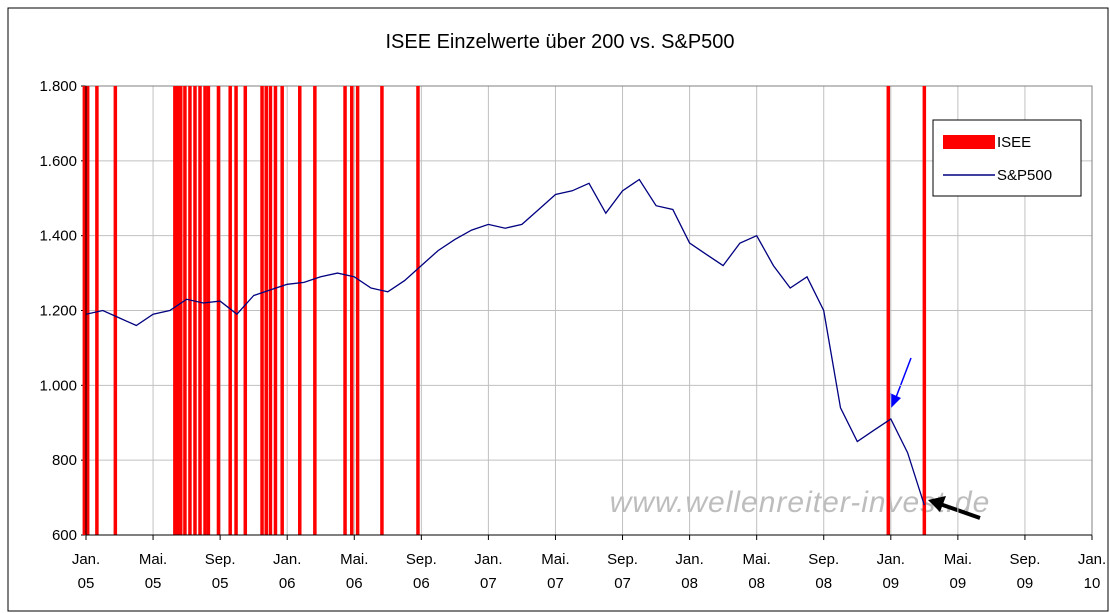 This screenshot has height=613, width=1110. I want to click on blue-arrow, so click(903, 379).